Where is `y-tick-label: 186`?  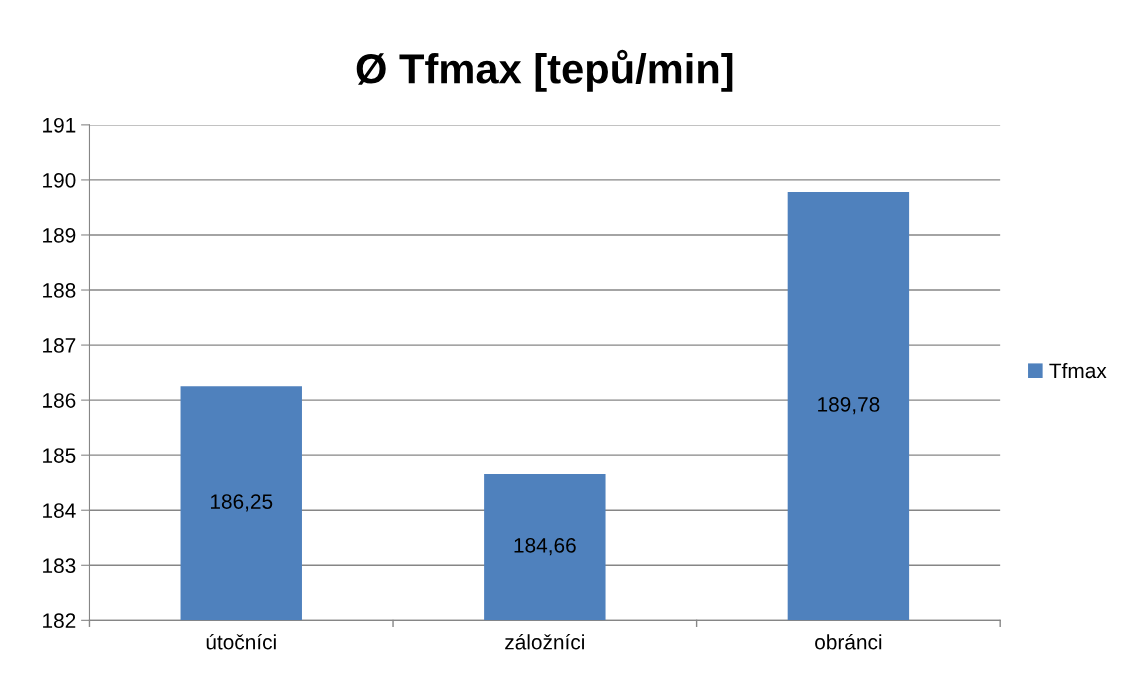 y-tick-label: 186 is located at coordinates (59, 400).